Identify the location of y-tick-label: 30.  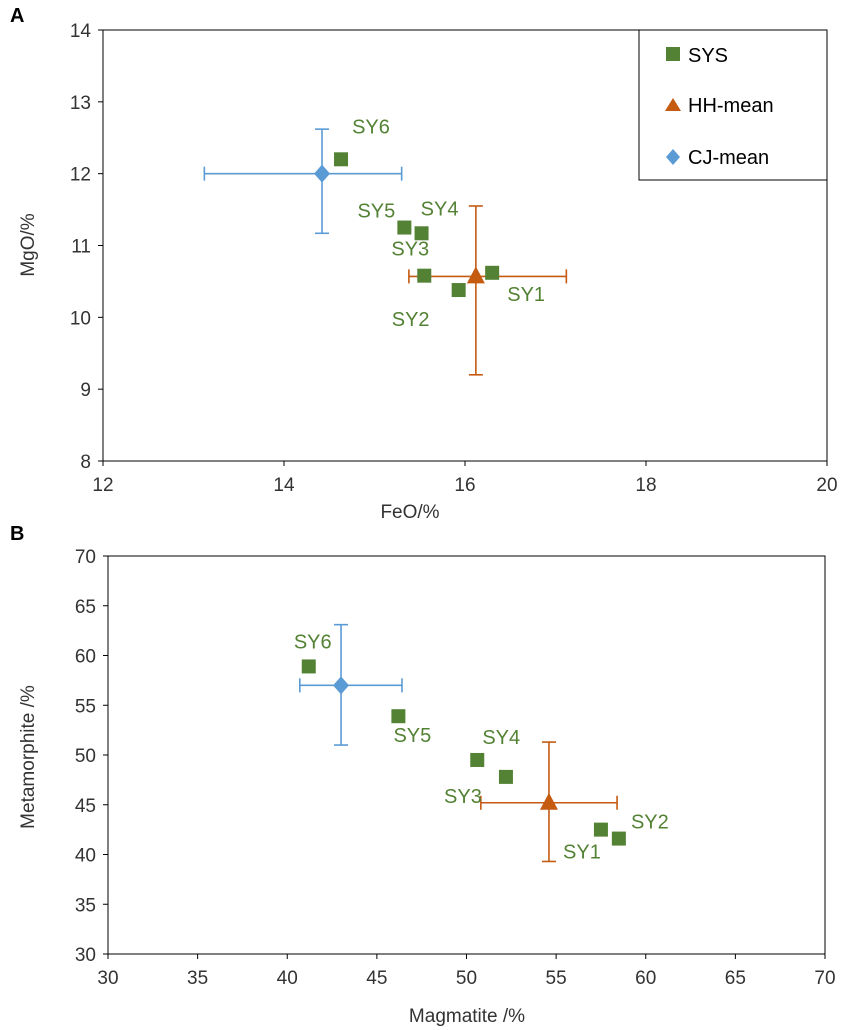
(85, 955).